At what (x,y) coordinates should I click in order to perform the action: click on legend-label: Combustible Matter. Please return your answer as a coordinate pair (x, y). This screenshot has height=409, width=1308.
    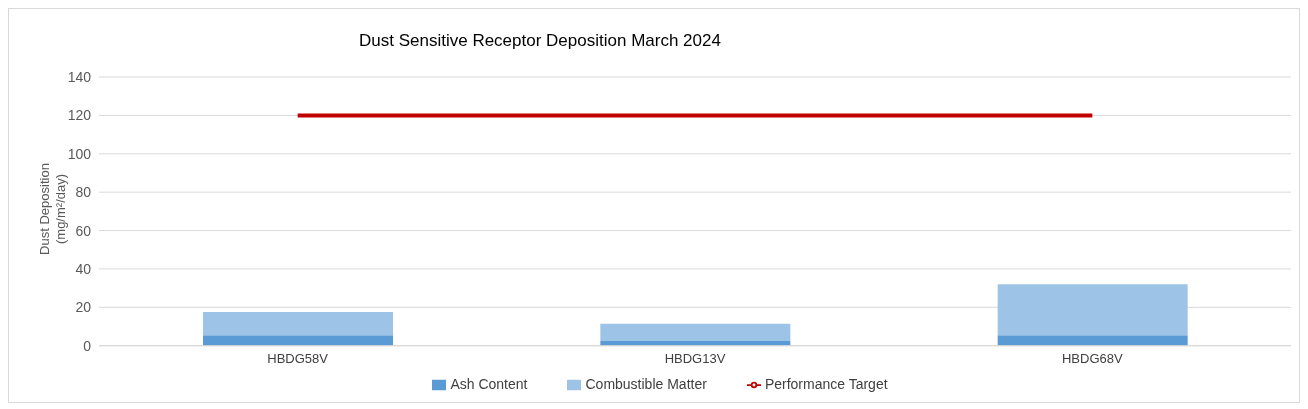
    Looking at the image, I should click on (646, 383).